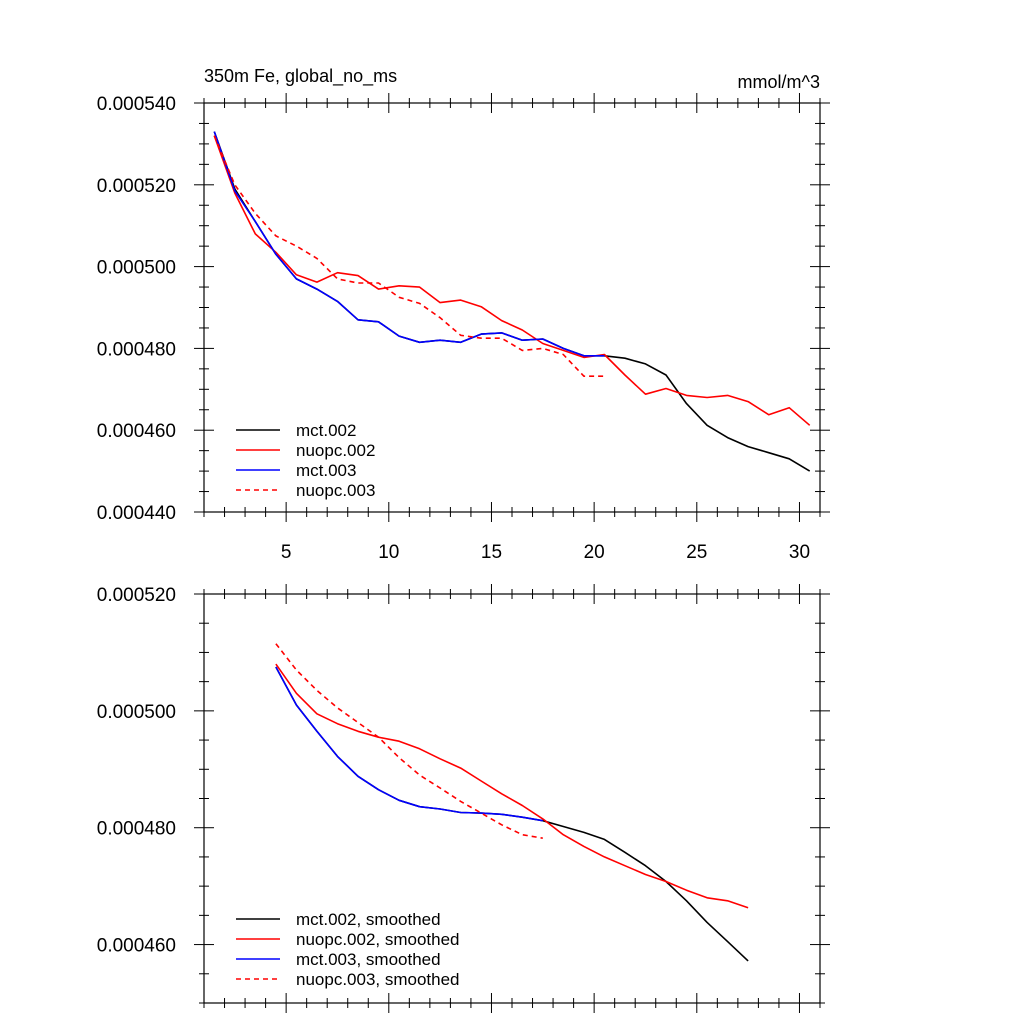 The image size is (1024, 1024). Describe the element at coordinates (286, 552) in the screenshot. I see `x-tick-label: 5` at that location.